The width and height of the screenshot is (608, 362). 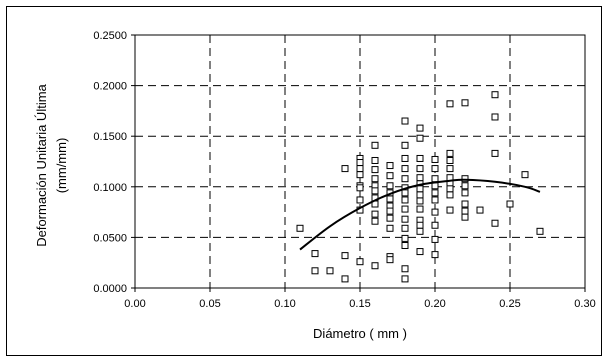 I want to click on y-tick-label: 0.0000, so click(x=110, y=289).